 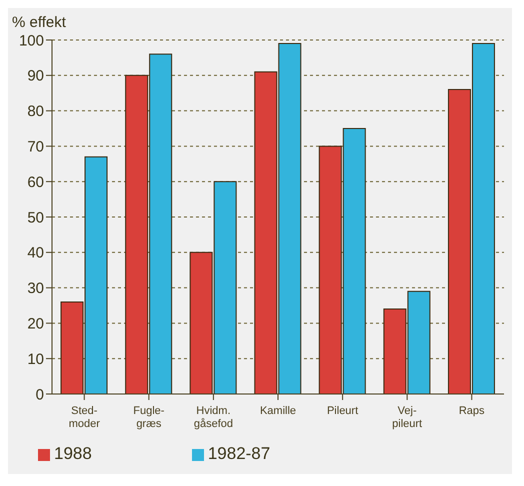 What do you see at coordinates (214, 417) in the screenshot?
I see `x-tick-label: Hvidm. gåsefod` at bounding box center [214, 417].